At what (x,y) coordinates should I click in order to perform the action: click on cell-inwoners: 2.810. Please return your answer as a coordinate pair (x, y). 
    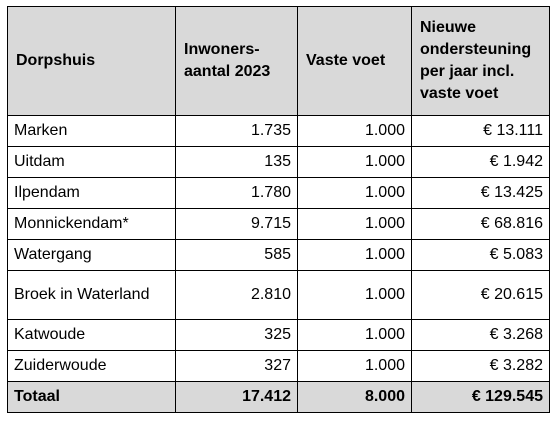
    Looking at the image, I should click on (236, 295).